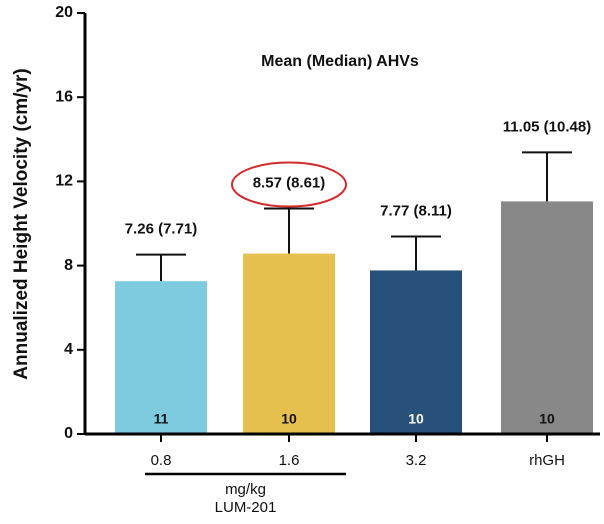  What do you see at coordinates (68, 433) in the screenshot?
I see `y-tick-label: 0` at bounding box center [68, 433].